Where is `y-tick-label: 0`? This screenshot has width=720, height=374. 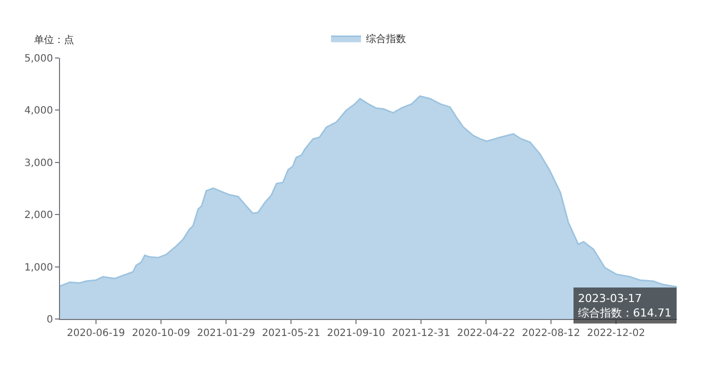 y-tick-label: 0 is located at coordinates (49, 320).